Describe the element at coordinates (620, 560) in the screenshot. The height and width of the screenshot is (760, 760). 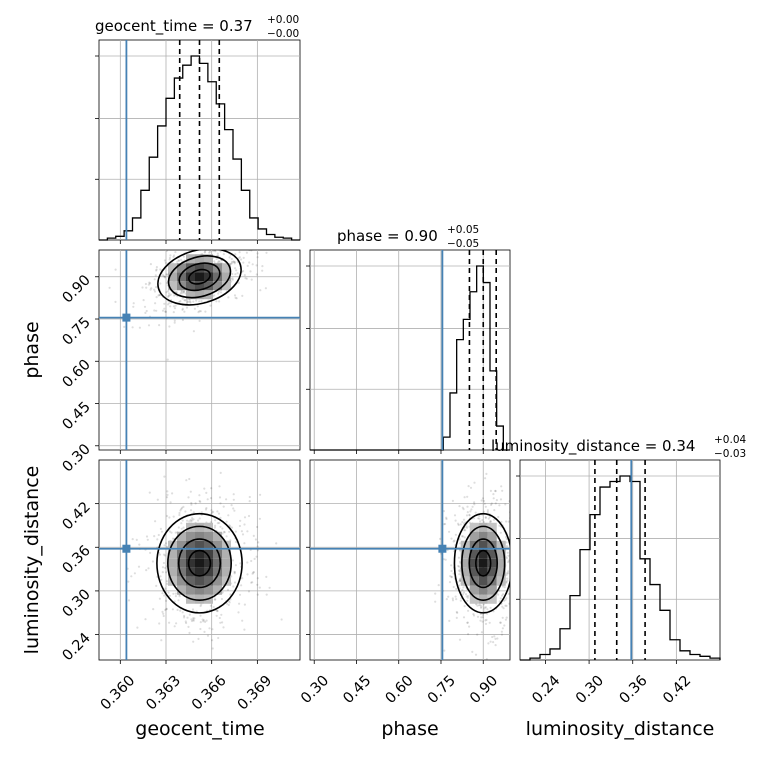
I see `panel-luminosity-distance-hist` at that location.